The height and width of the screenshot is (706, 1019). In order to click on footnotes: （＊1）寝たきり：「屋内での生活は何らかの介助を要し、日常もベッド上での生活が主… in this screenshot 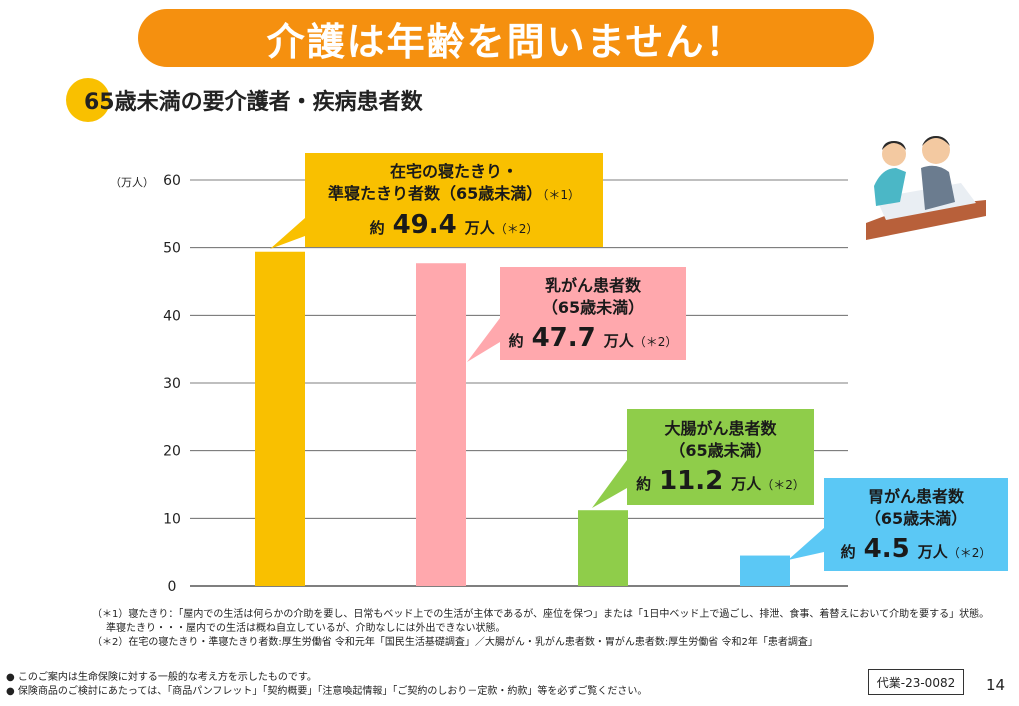, I will do `click(540, 629)`.